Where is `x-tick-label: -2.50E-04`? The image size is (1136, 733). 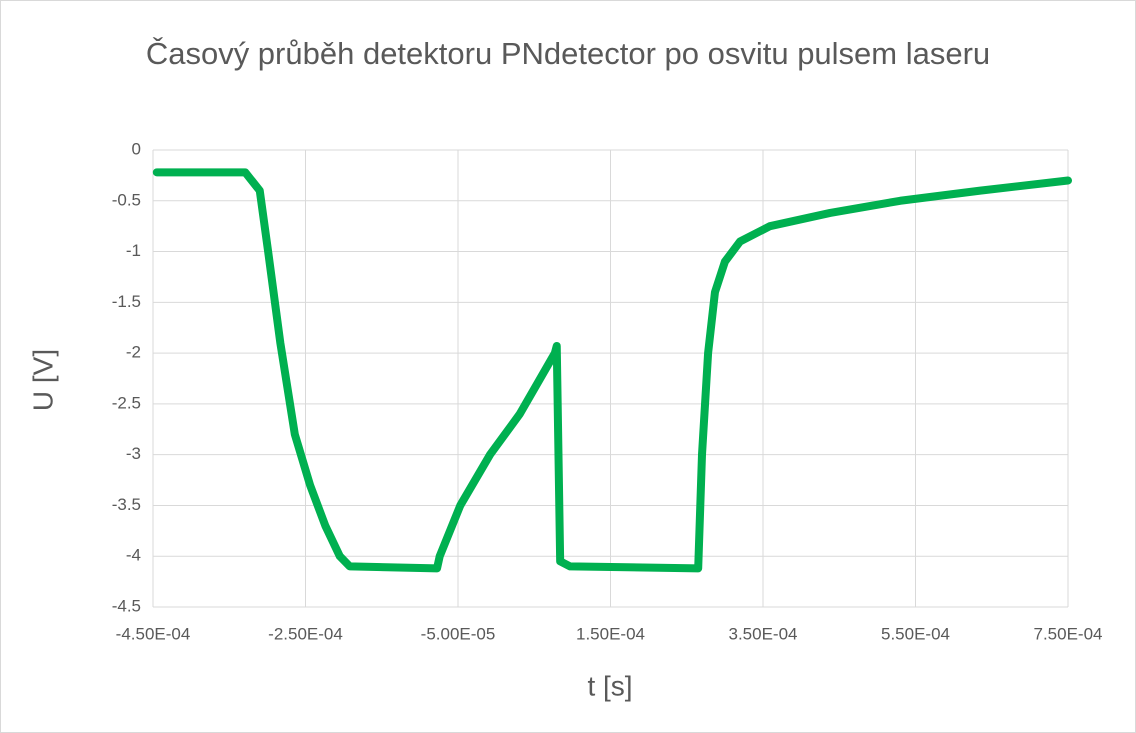 x-tick-label: -2.50E-04 is located at coordinates (305, 633).